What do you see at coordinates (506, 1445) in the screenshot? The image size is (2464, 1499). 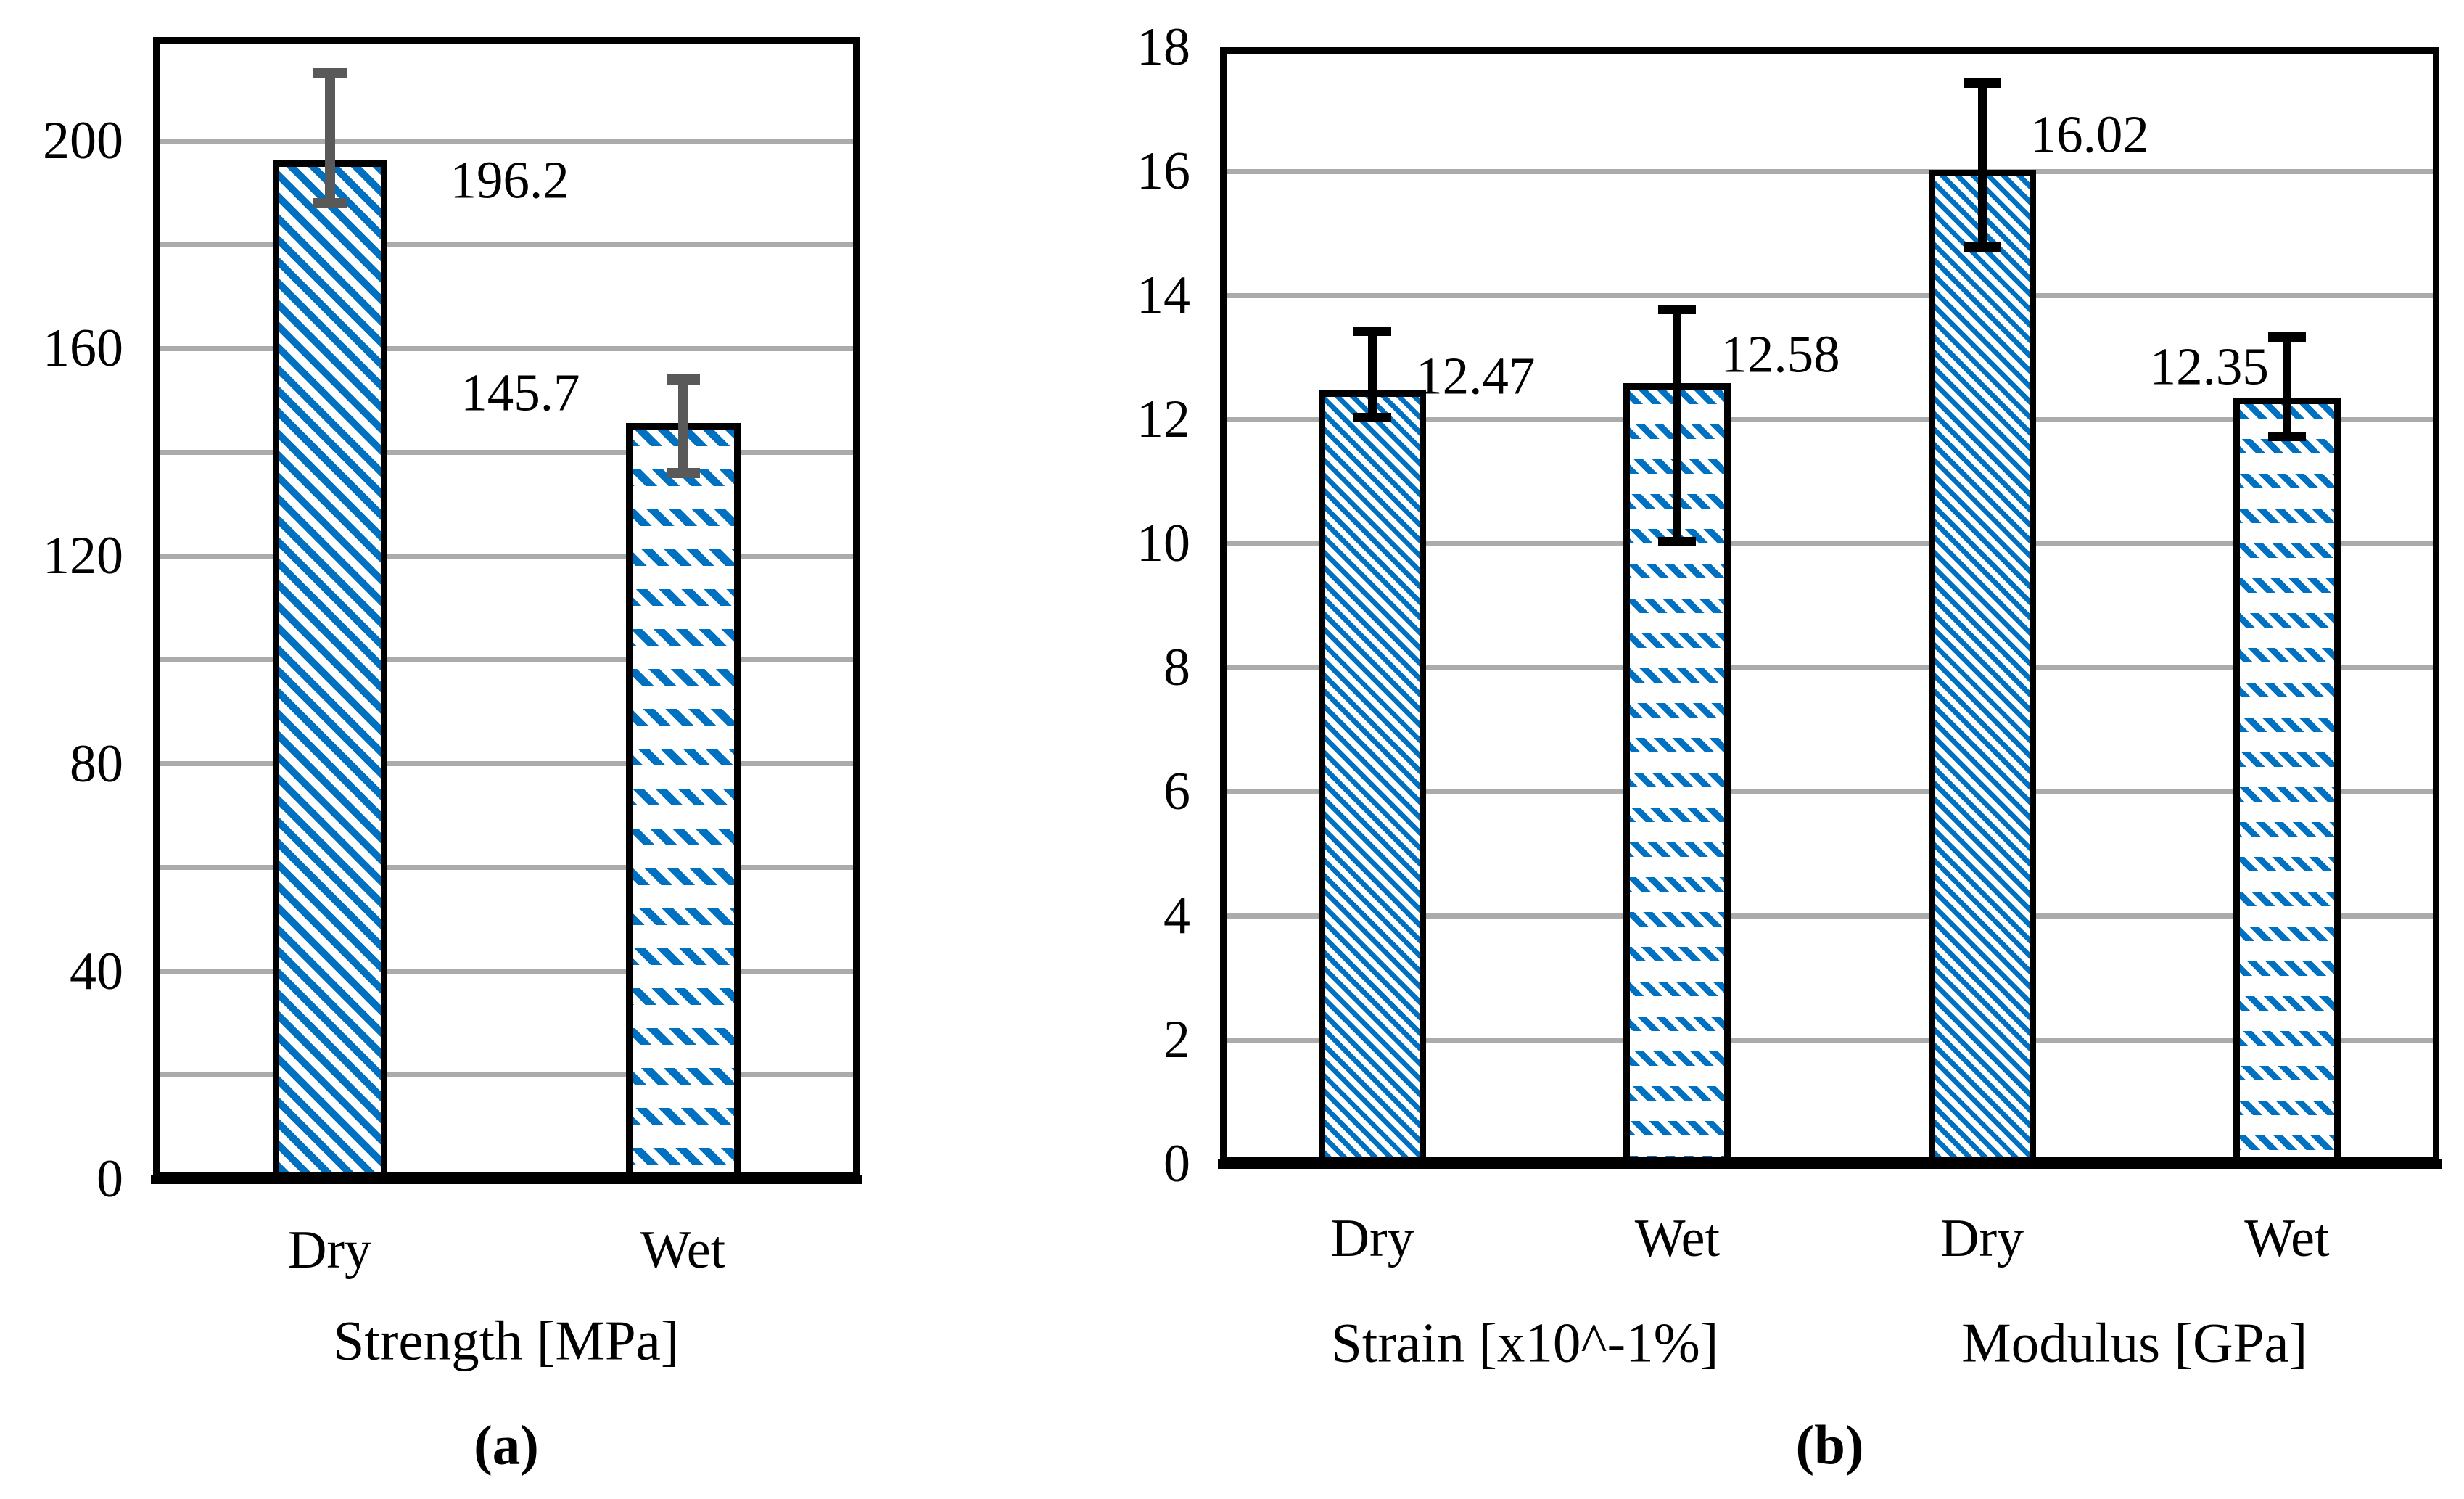 I see `panel-caption: (a)` at bounding box center [506, 1445].